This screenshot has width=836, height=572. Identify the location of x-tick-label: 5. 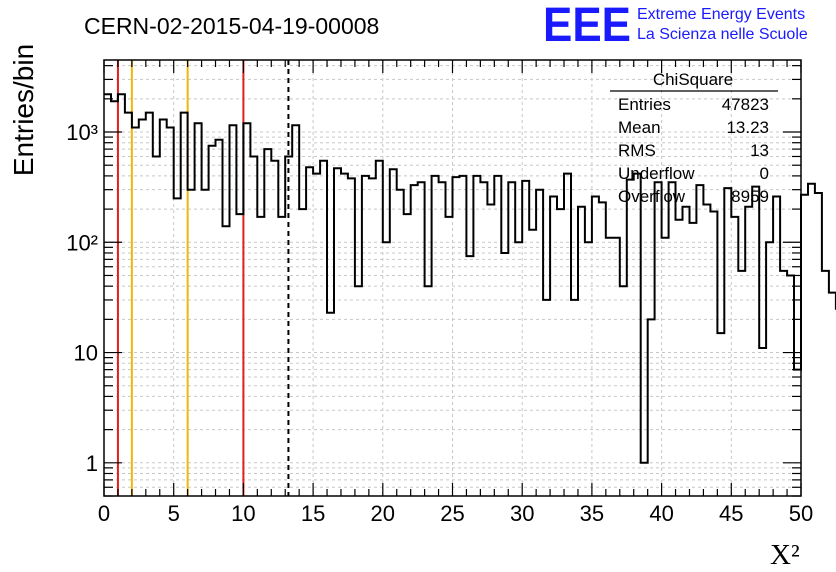
(174, 513).